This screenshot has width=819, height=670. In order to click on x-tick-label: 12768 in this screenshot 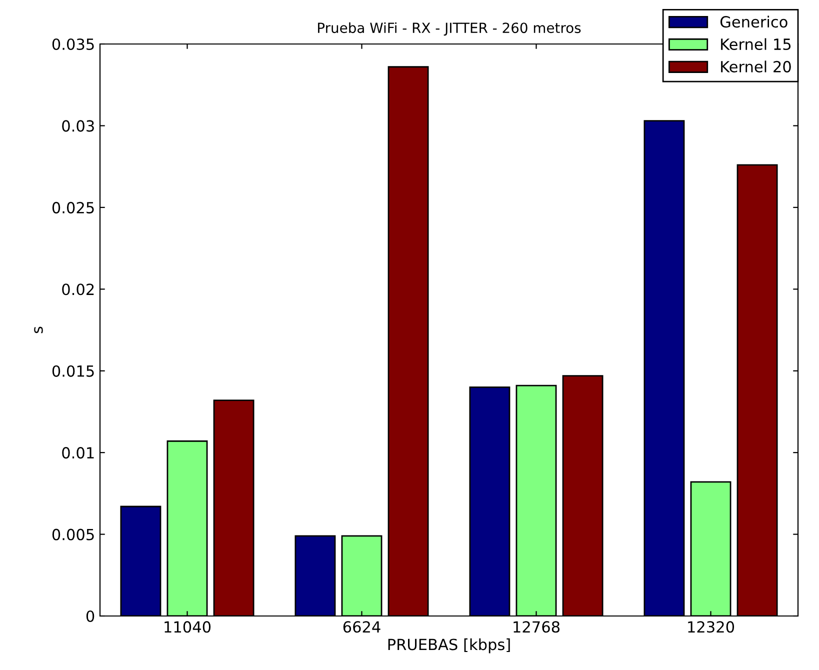, I will do `click(537, 627)`.